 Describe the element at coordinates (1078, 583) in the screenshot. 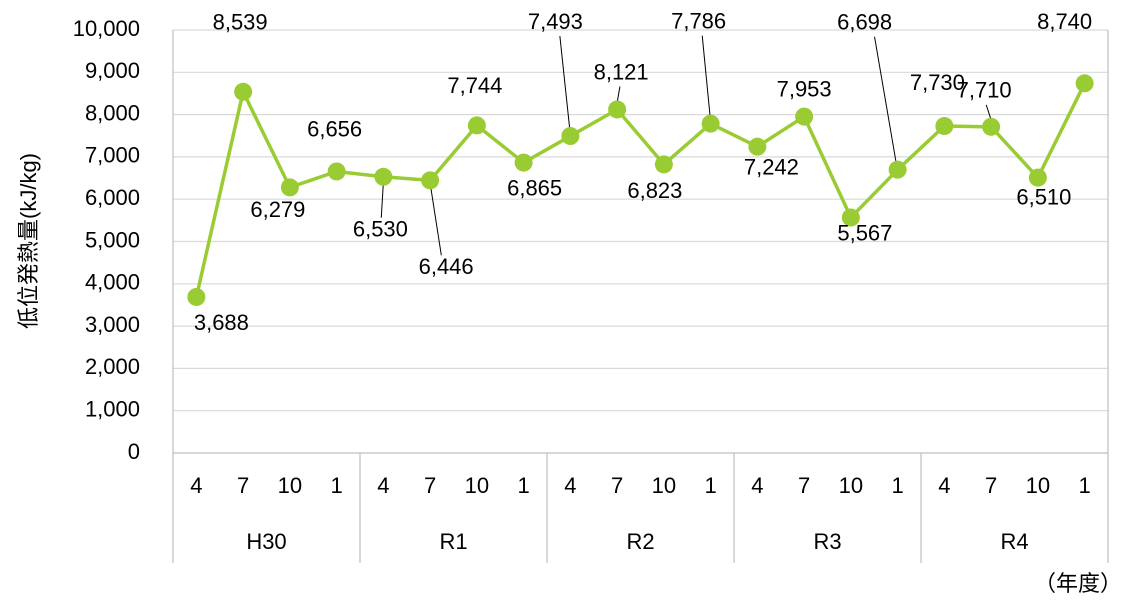

I see `x-axis-unit: （年度）` at that location.